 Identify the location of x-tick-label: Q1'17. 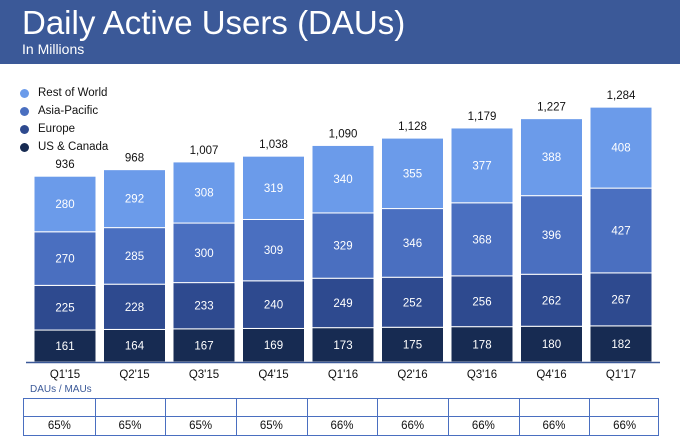
(621, 375).